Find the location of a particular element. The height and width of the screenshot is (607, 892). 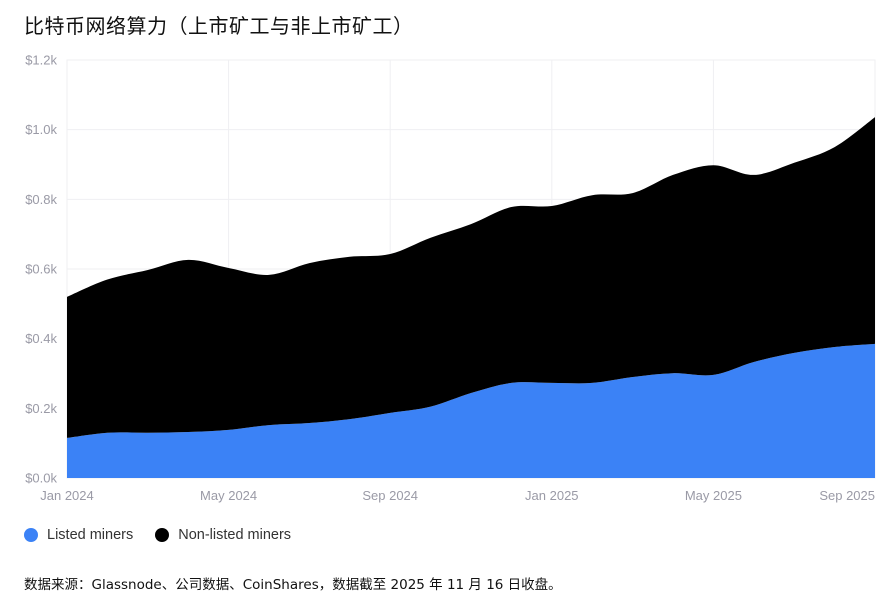

y-tick-label: $0.6k is located at coordinates (41, 269).